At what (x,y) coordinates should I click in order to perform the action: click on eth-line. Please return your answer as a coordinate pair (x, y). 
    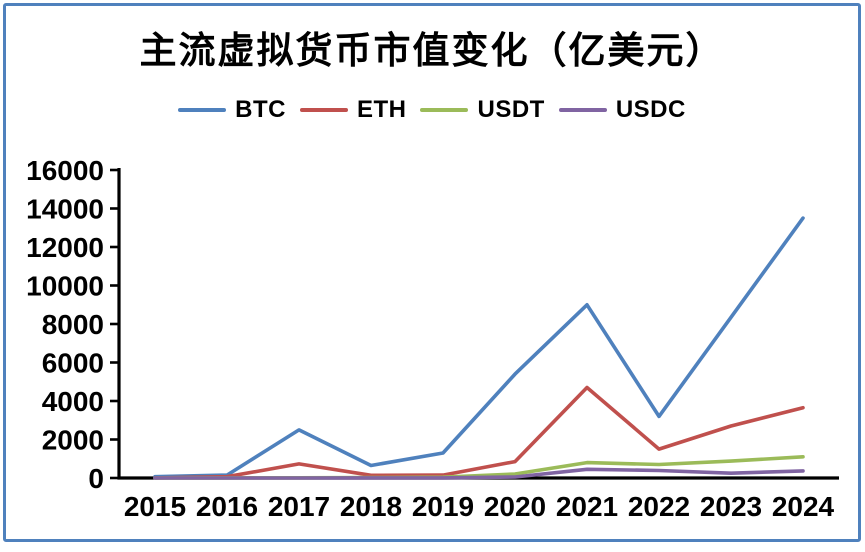
    Looking at the image, I should click on (479, 433).